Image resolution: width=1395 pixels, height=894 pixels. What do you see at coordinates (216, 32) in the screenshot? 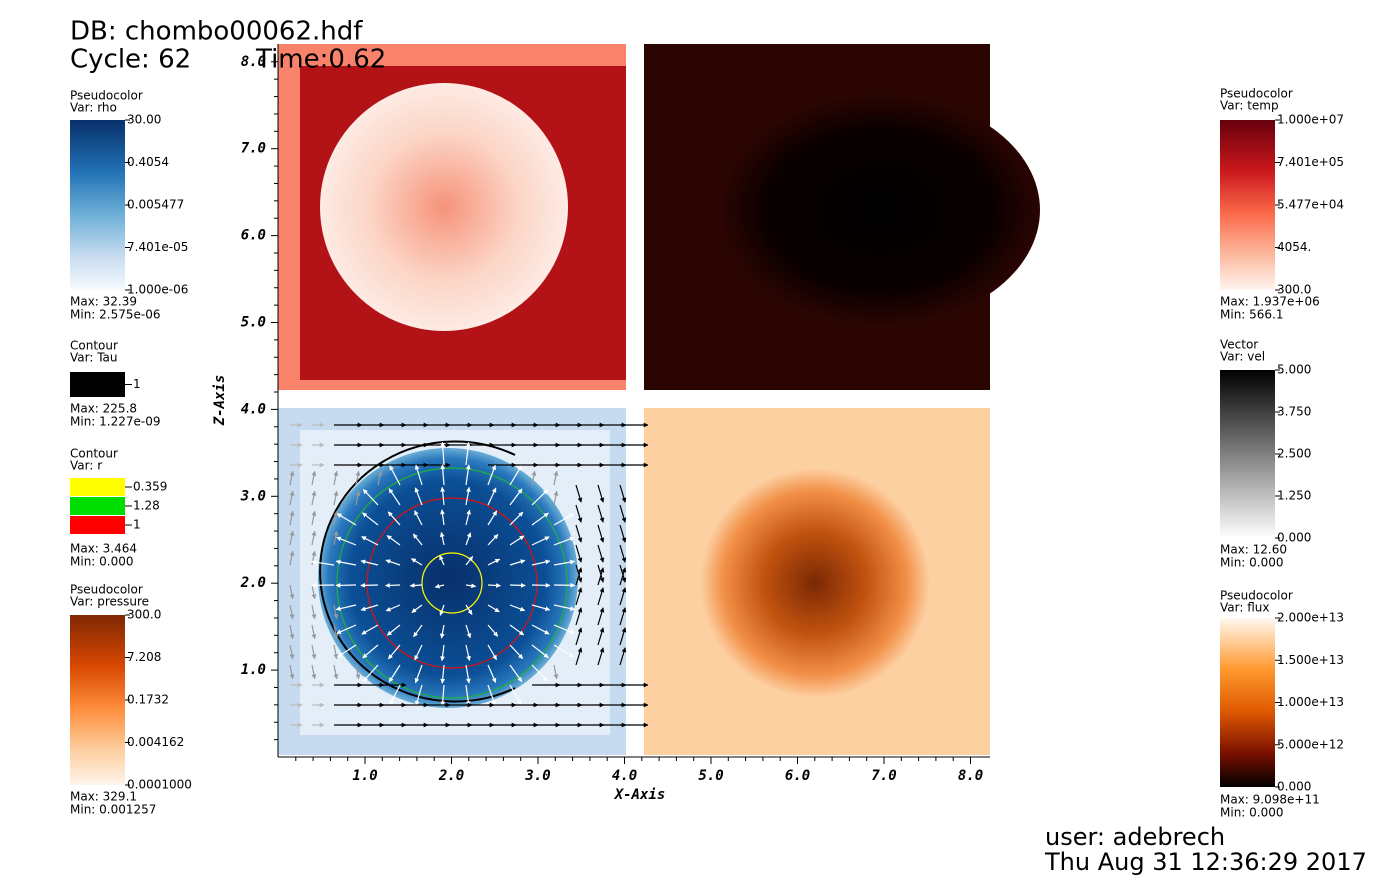
I see `db-name: DB: chombo00062.hdf` at bounding box center [216, 32].